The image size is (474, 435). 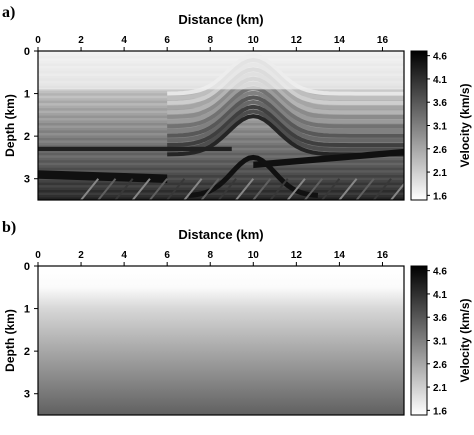 I want to click on deep-high-velocity, so click(x=103, y=176).